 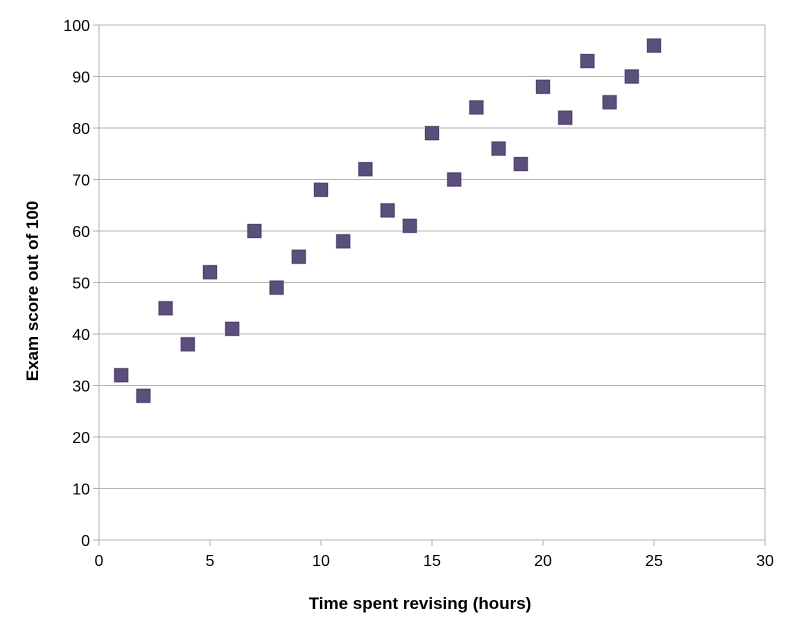 What do you see at coordinates (81, 232) in the screenshot?
I see `y-tick-label: 60` at bounding box center [81, 232].